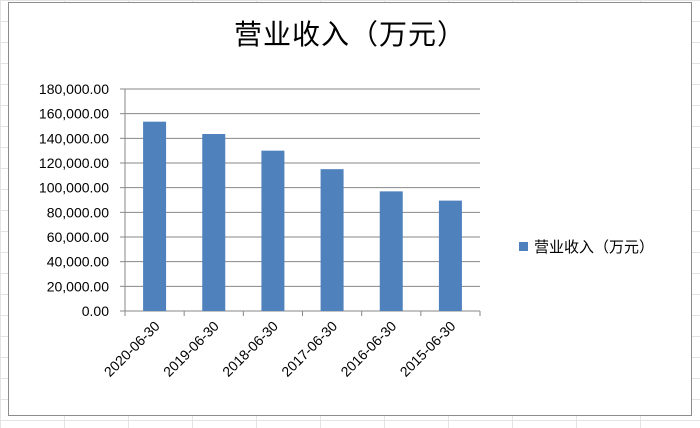 The image size is (700, 428). I want to click on x-tick-label: 2018-06-30, so click(250, 349).